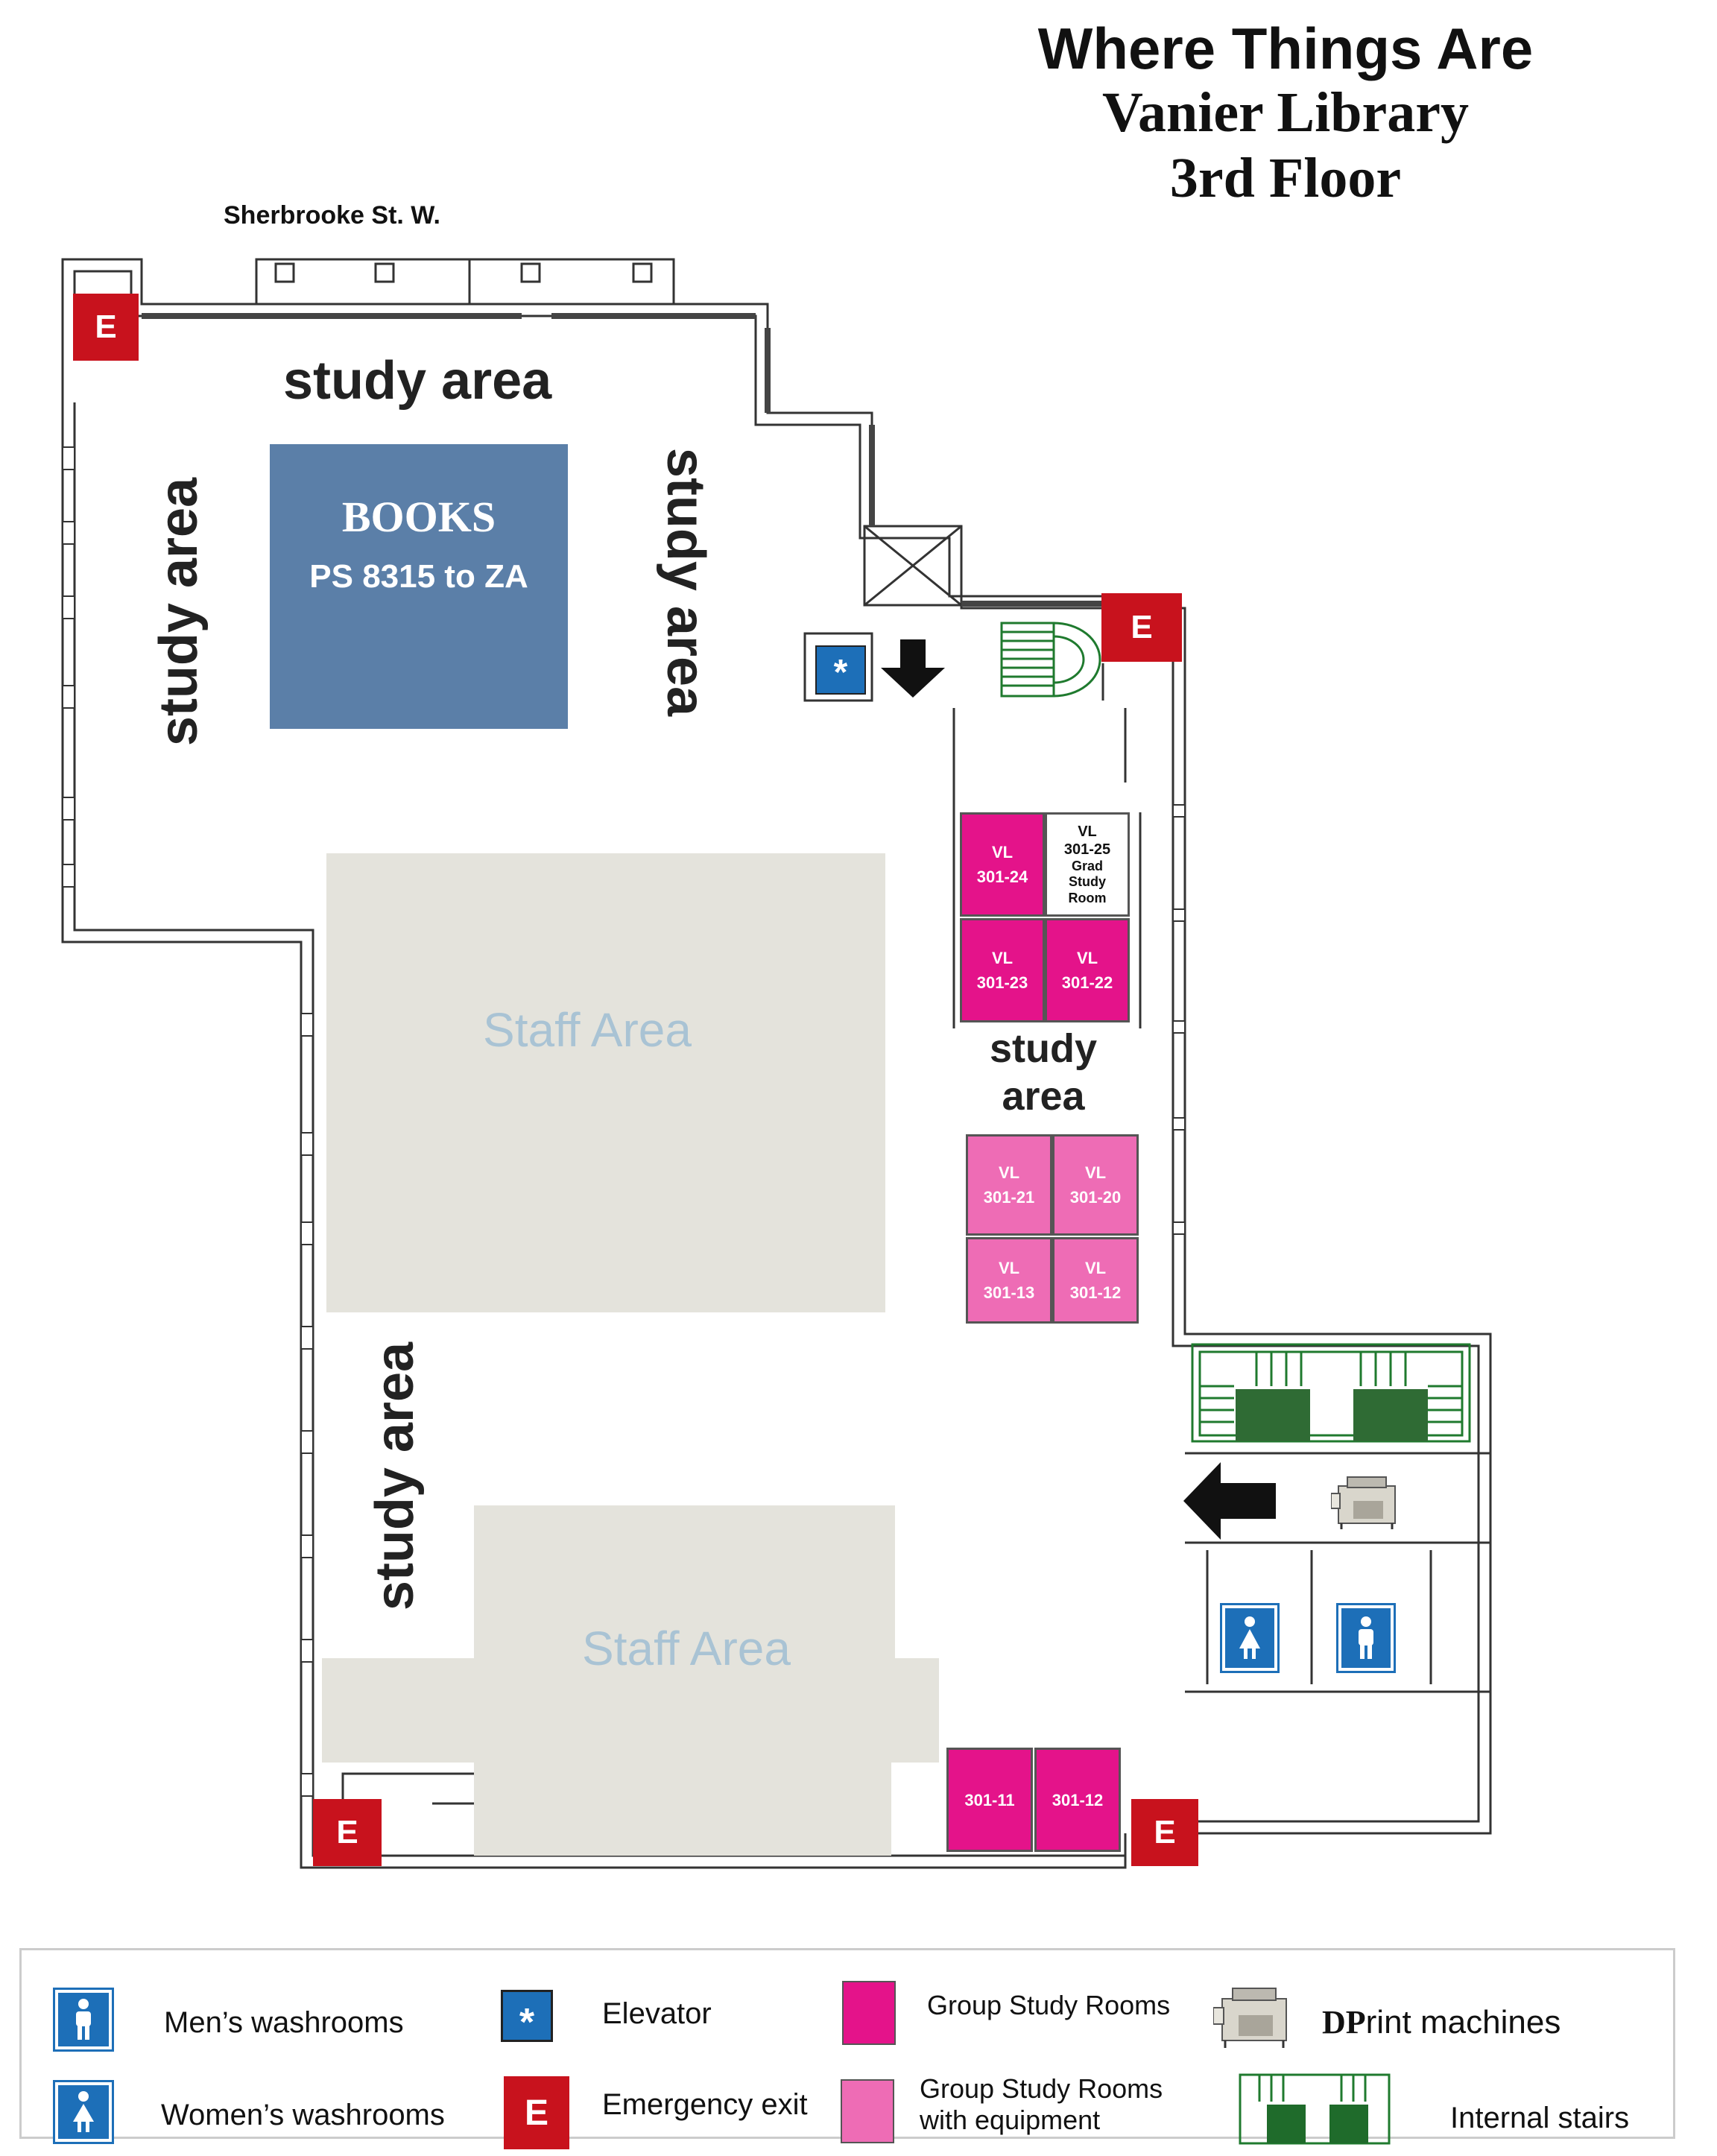  Describe the element at coordinates (1002, 970) in the screenshot. I see `room-vl-301-23: VL 301-23` at that location.